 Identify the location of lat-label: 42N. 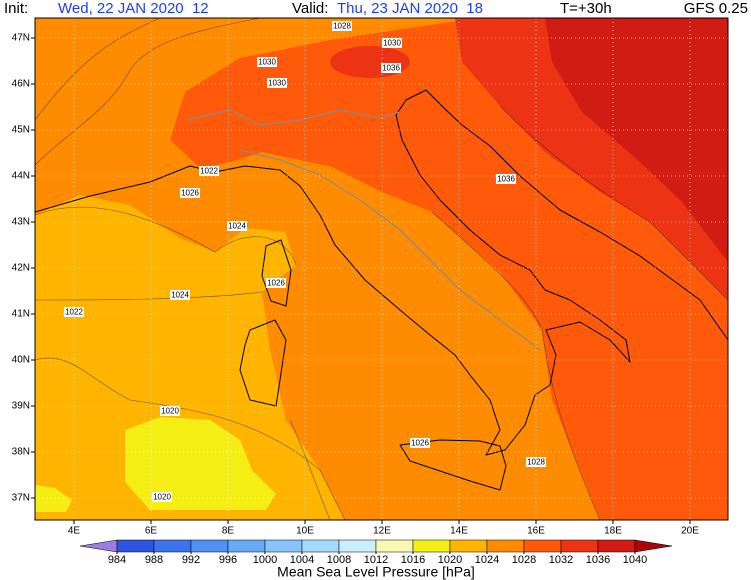
(21, 268).